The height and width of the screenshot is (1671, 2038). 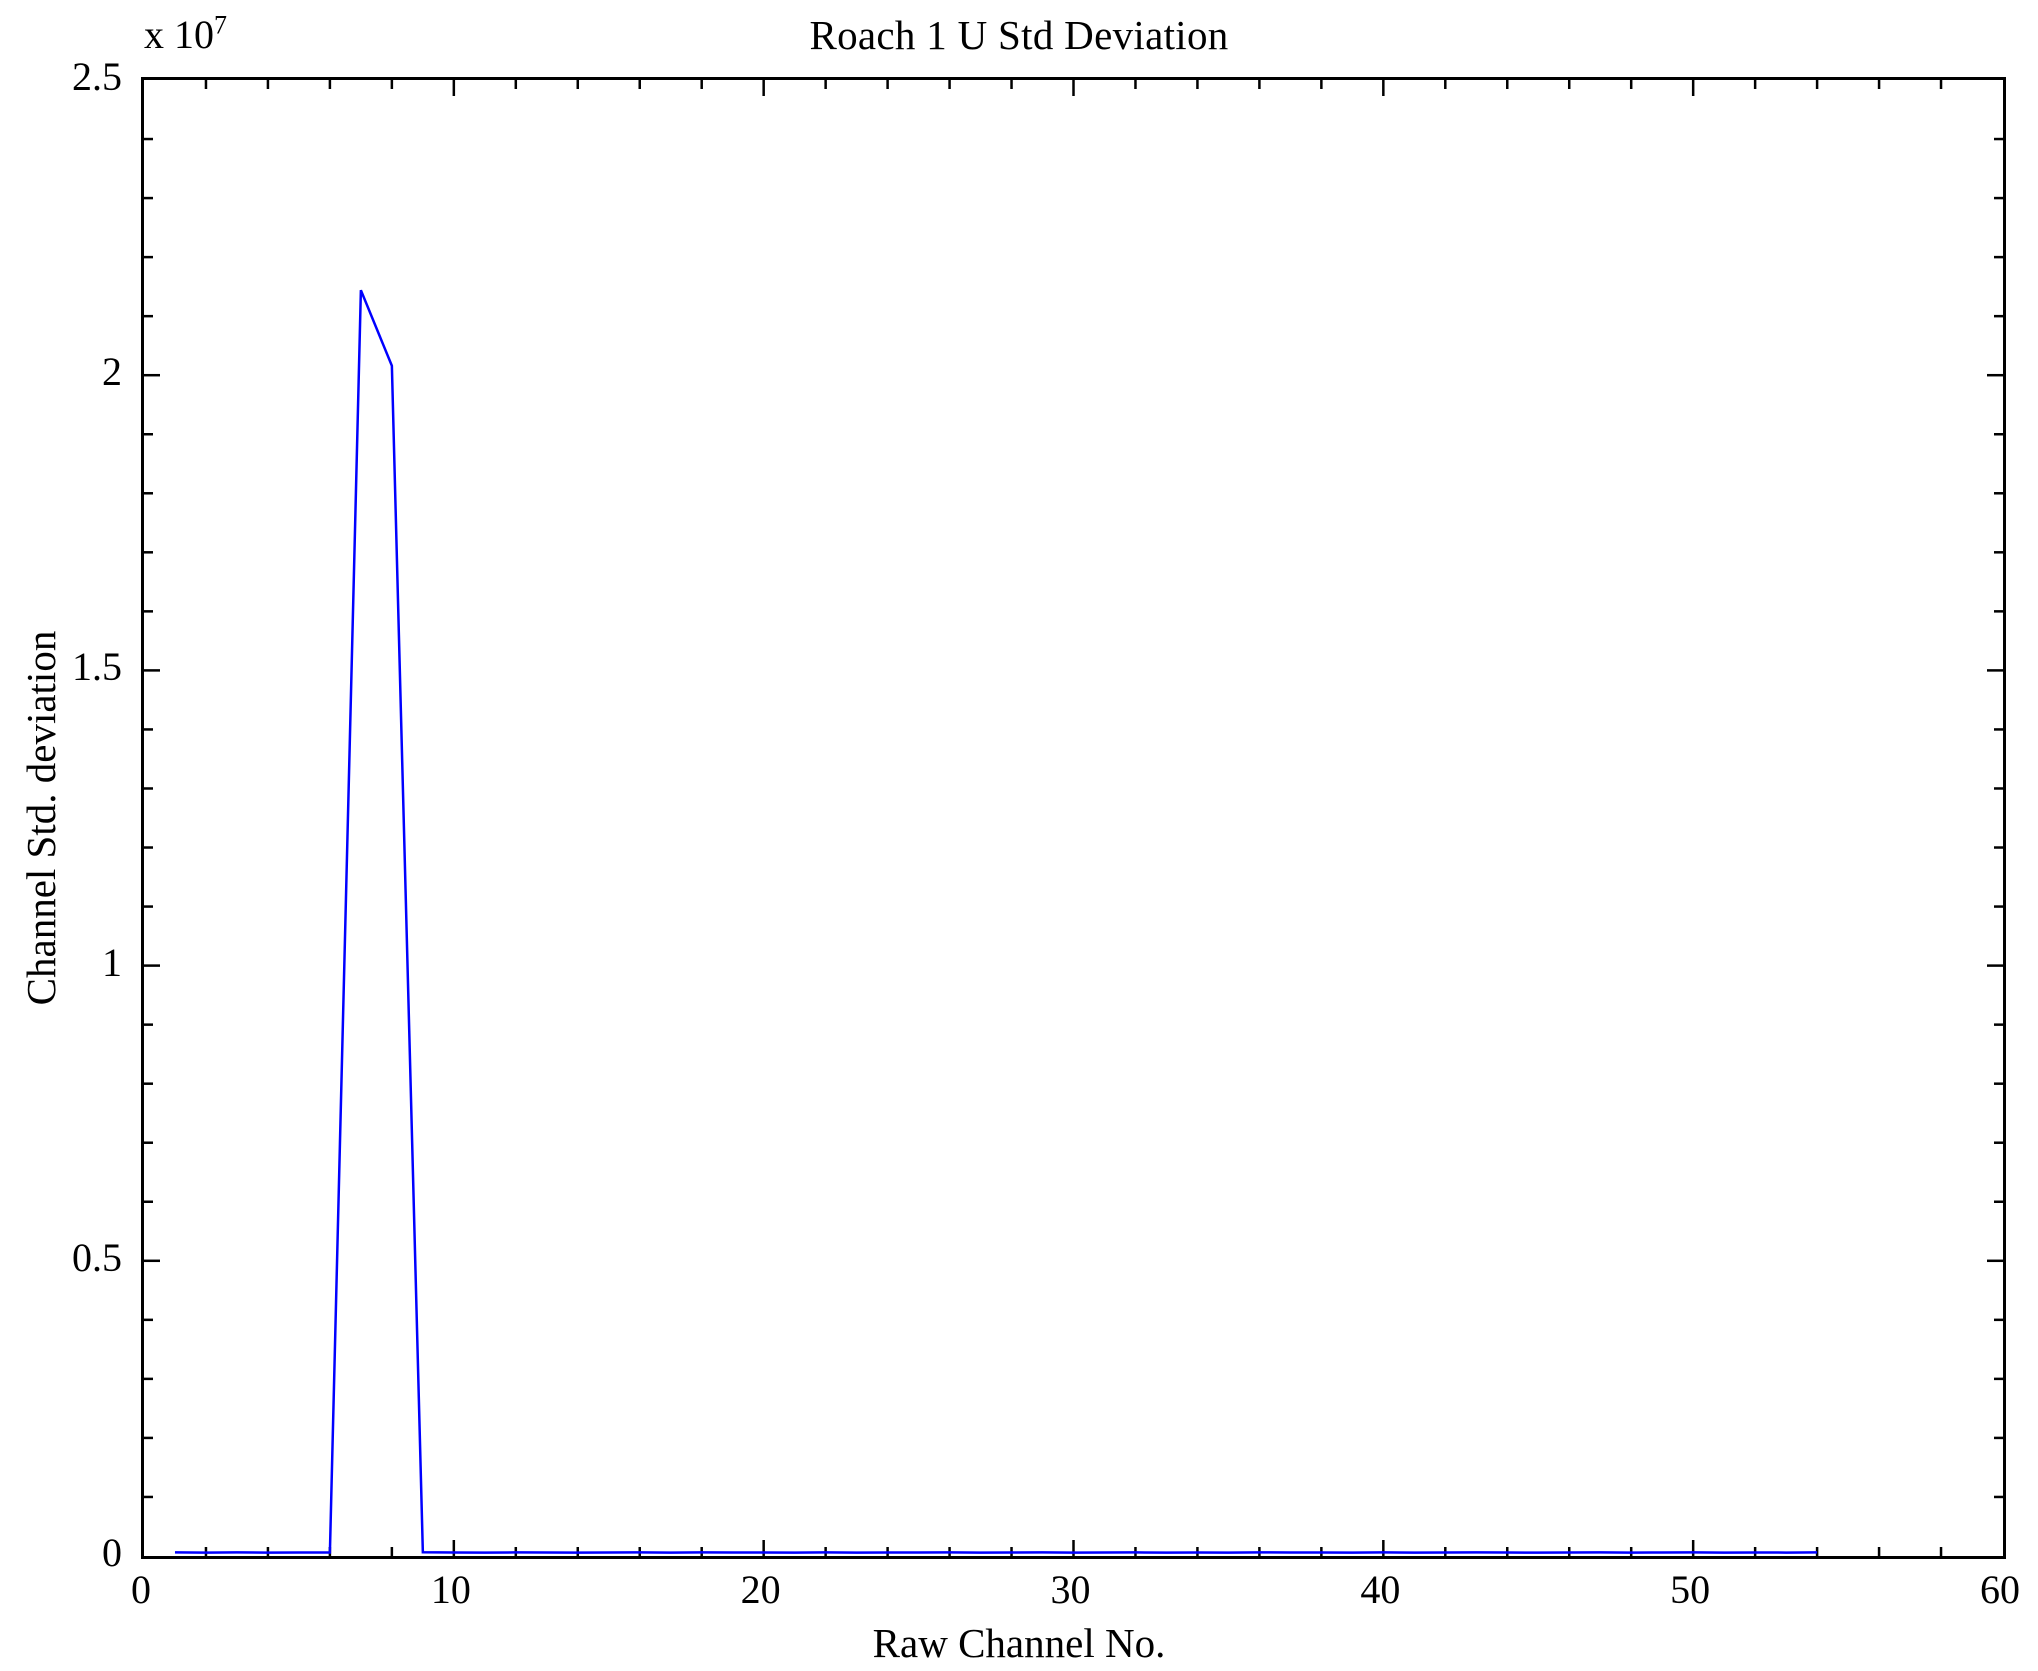 I want to click on y-axis-tick-labels: 0 0.5 1 1.5 2 2.5, so click(x=61, y=835).